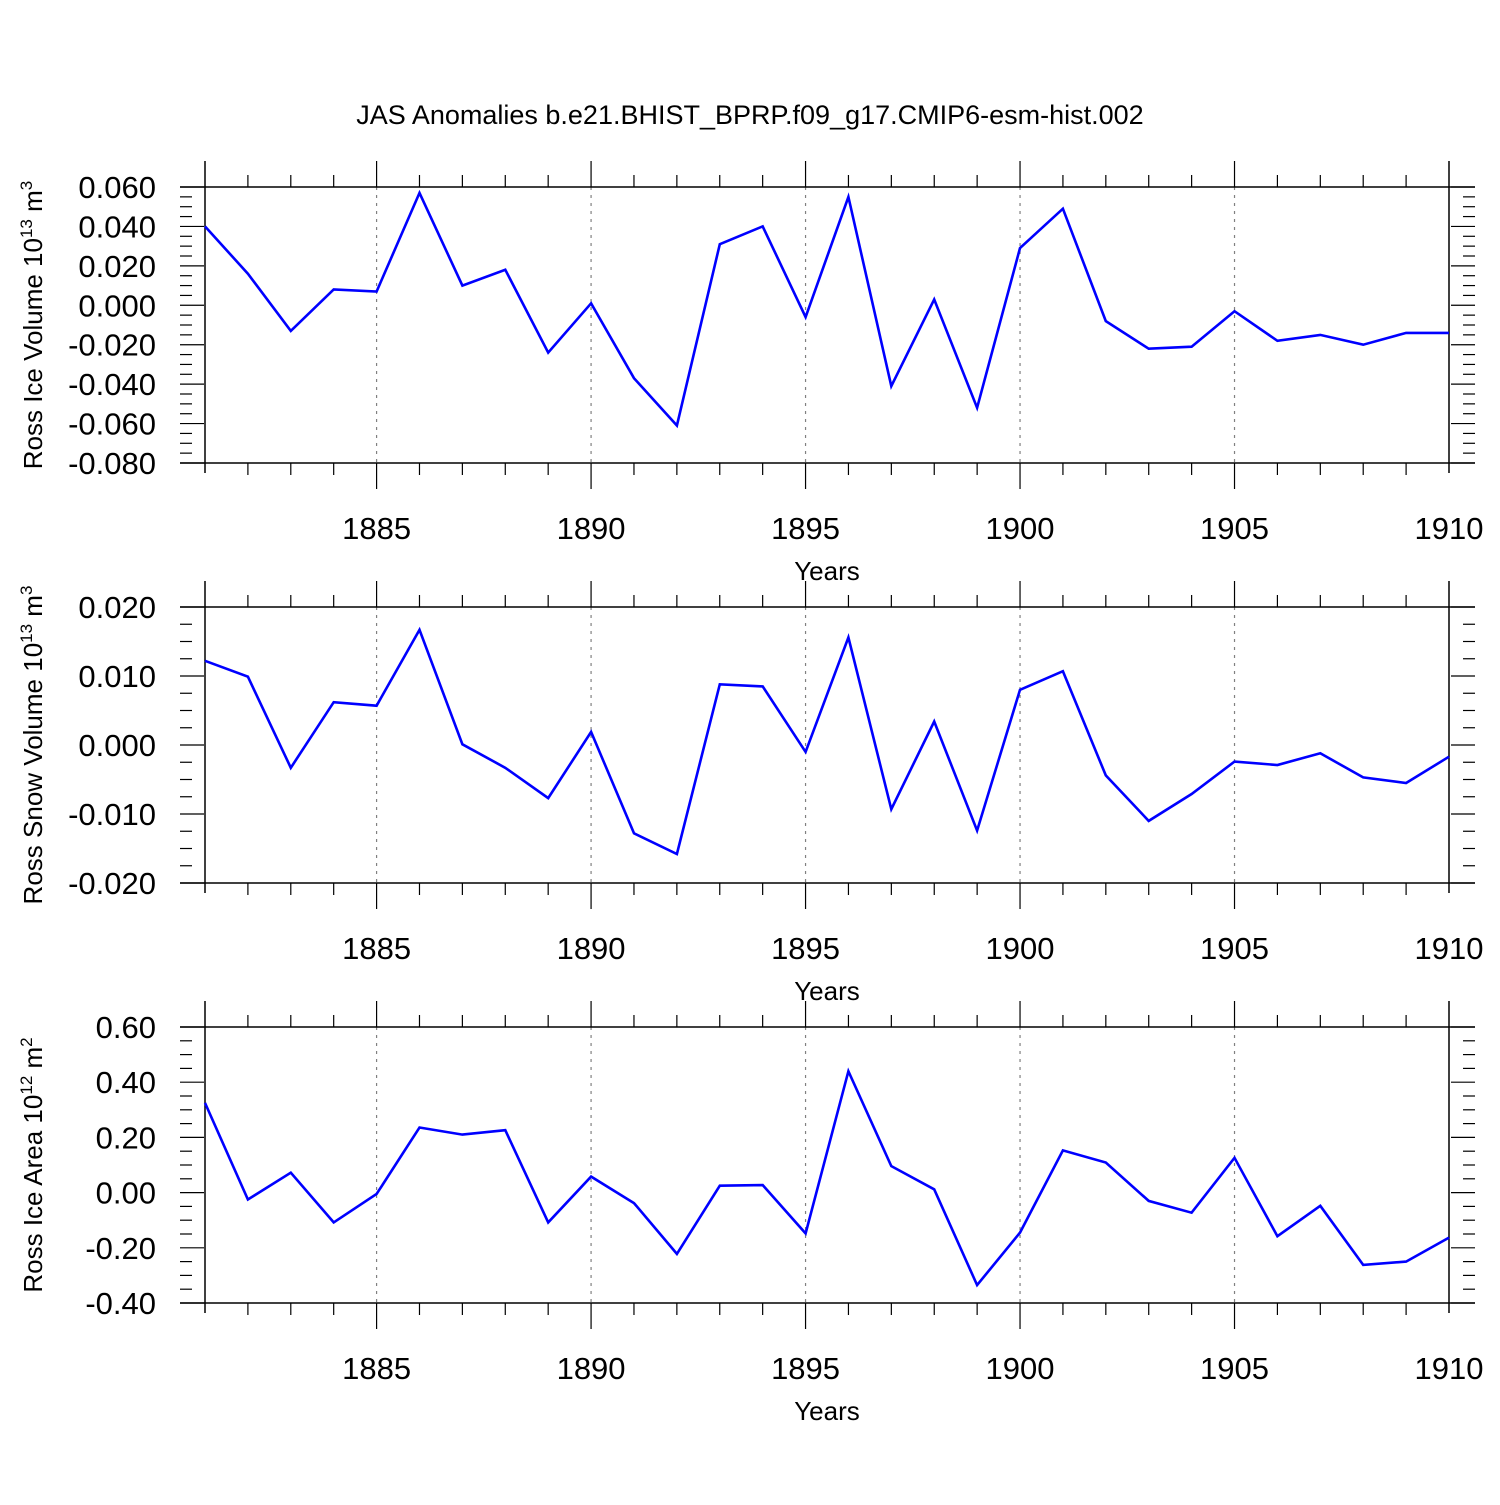 The image size is (1500, 1505). Describe the element at coordinates (32, 1164) in the screenshot. I see `y-axis-title: Ross Ice Area 1012 m2` at that location.